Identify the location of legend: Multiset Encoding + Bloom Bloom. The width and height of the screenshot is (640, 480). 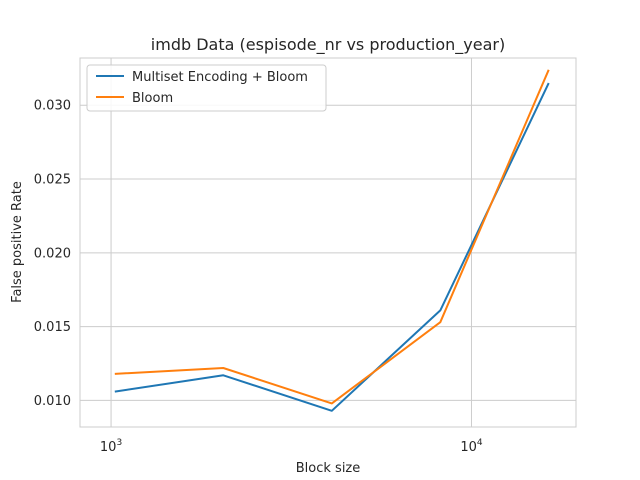
(206, 88).